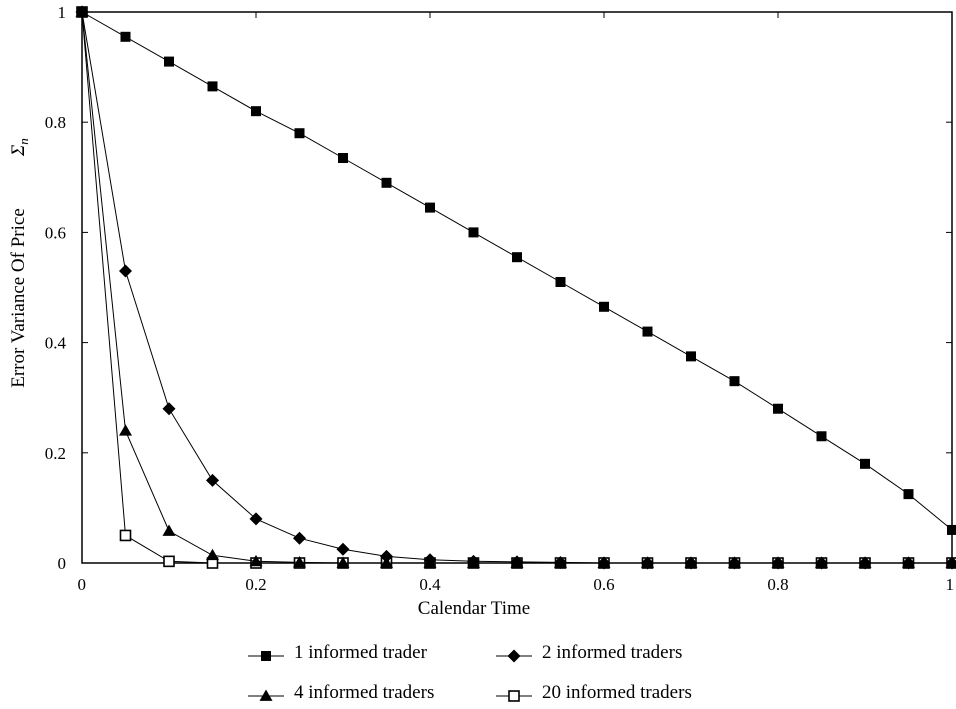  Describe the element at coordinates (62, 563) in the screenshot. I see `y-tick-label: 0` at that location.